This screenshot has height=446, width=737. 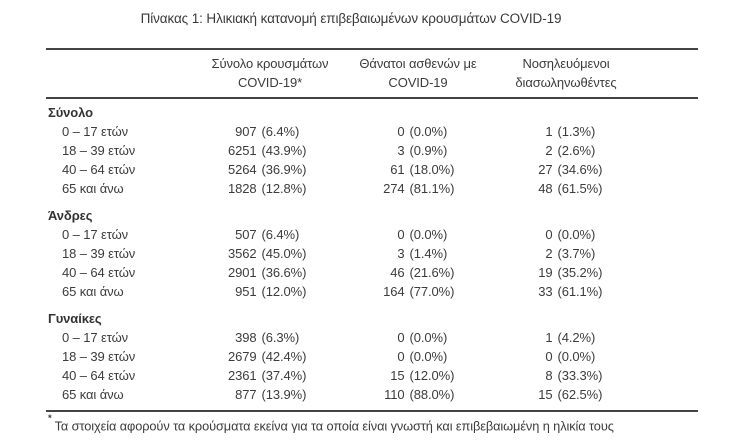 What do you see at coordinates (566, 63) in the screenshot?
I see `column-header-intubated-line1: Νοσηλευόμενοι` at bounding box center [566, 63].